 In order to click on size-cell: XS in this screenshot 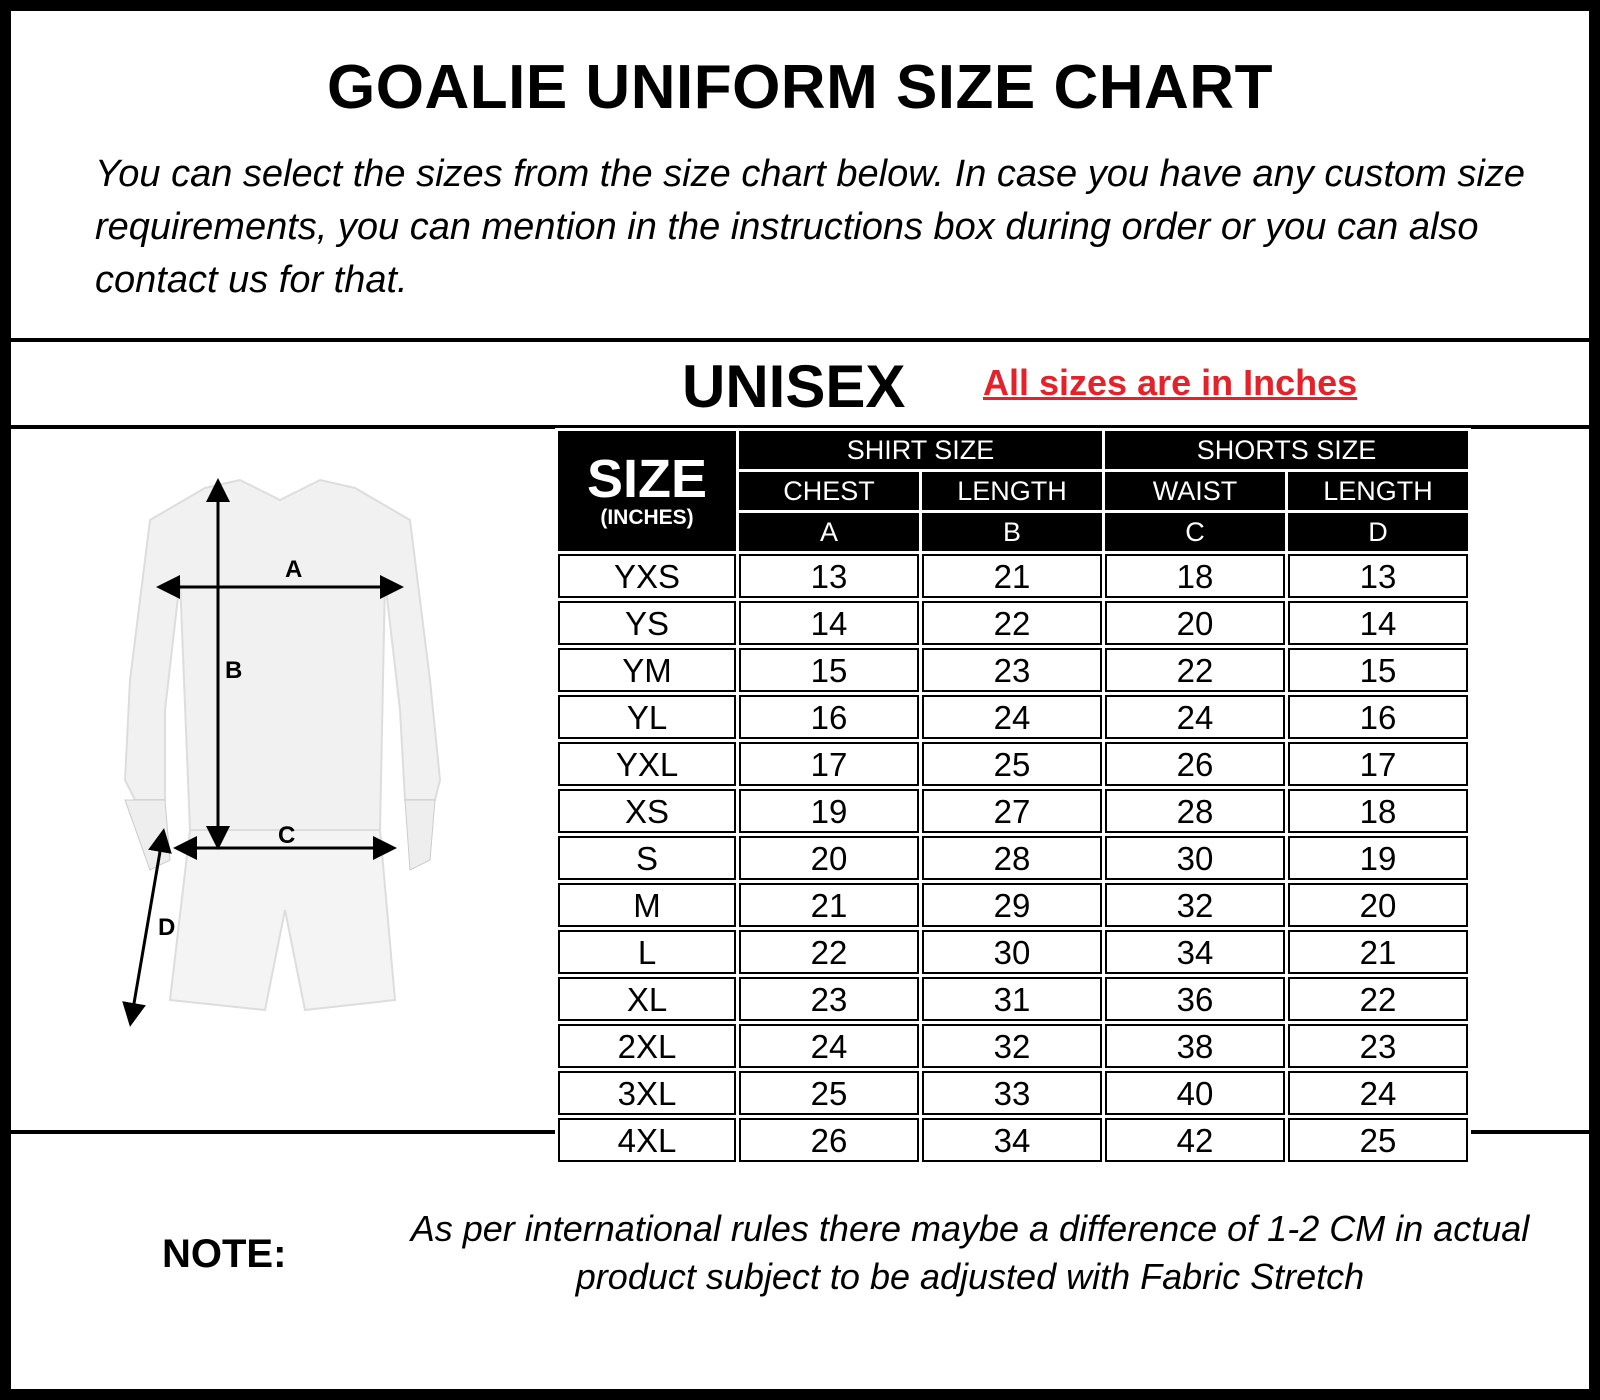, I will do `click(647, 811)`.